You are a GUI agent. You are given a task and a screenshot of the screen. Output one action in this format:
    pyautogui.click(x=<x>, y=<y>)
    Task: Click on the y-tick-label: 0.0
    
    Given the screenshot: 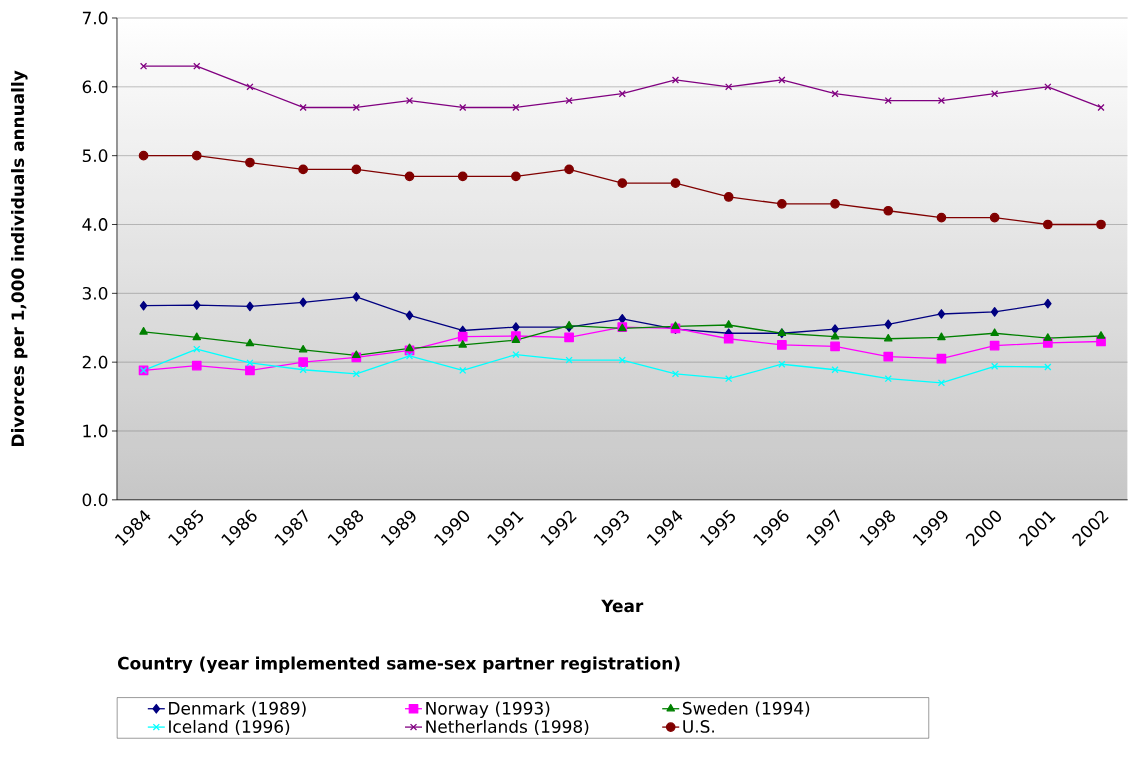 What is the action you would take?
    pyautogui.click(x=95, y=500)
    